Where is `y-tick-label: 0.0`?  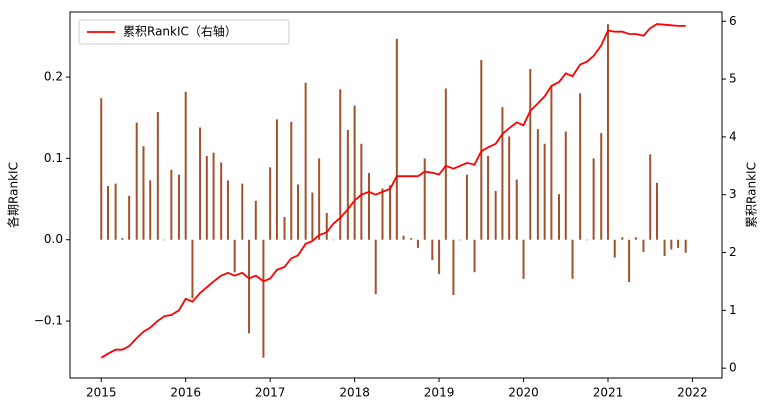 y-tick-label: 0.0 is located at coordinates (53, 239).